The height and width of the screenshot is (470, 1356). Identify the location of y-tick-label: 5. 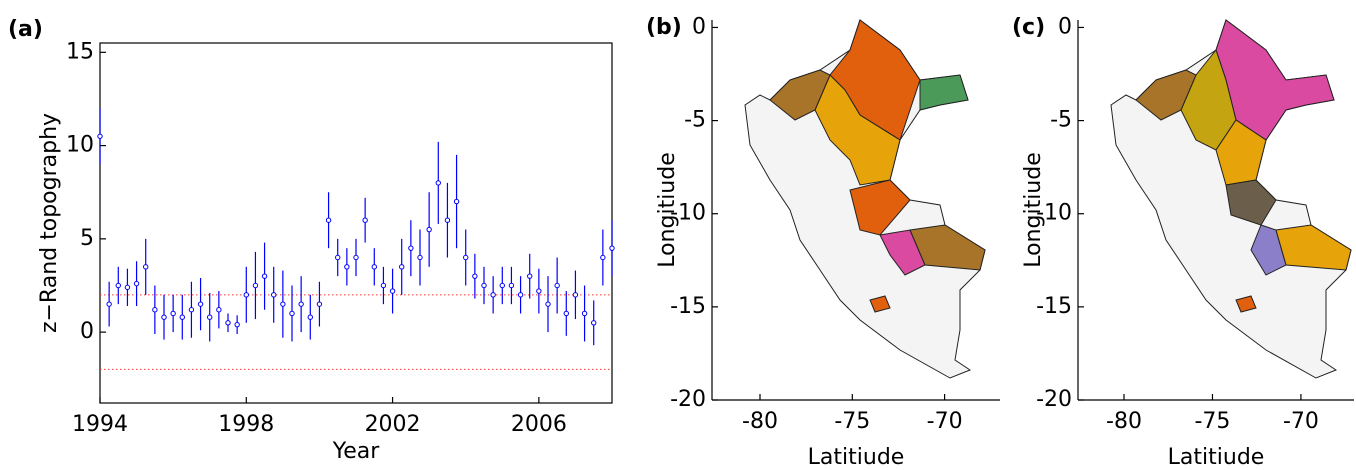
(87, 238).